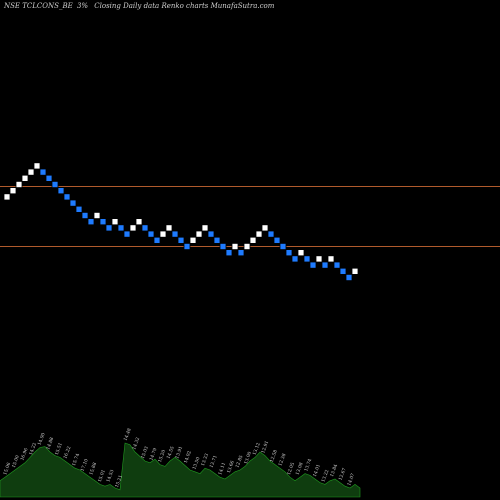  Describe the element at coordinates (82, 6) in the screenshot. I see `chart-box-size: 3%` at that location.